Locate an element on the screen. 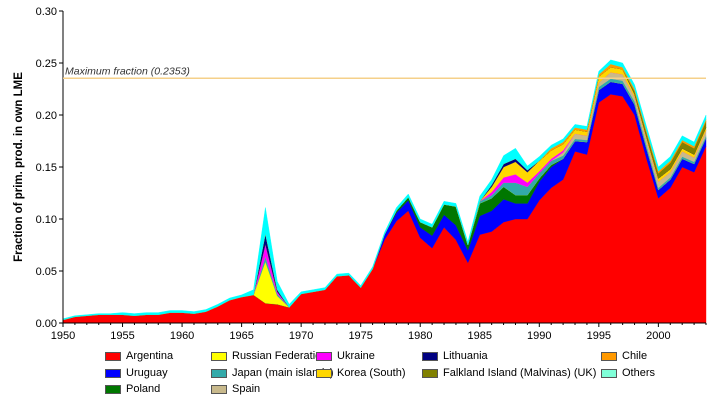 This screenshot has width=713, height=409. legend-item: Argentina is located at coordinates (139, 356).